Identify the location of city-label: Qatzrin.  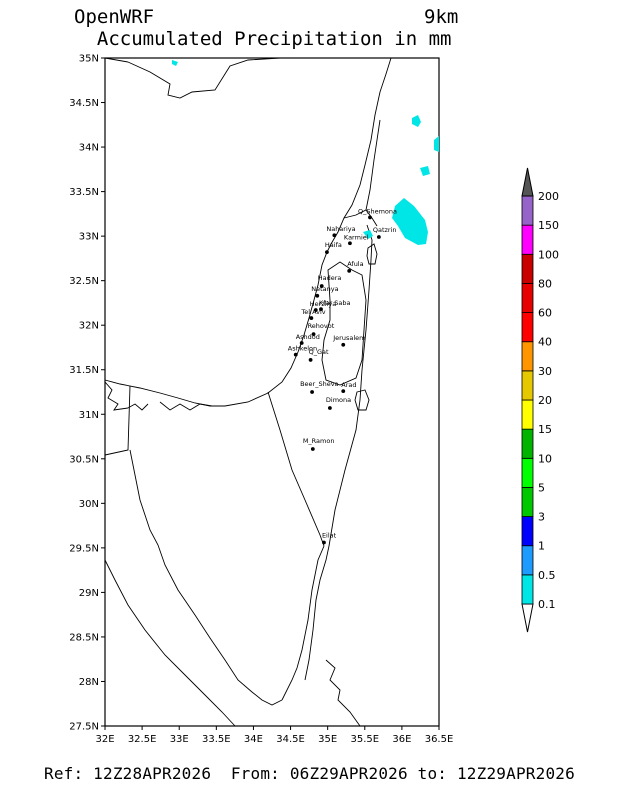
(385, 230).